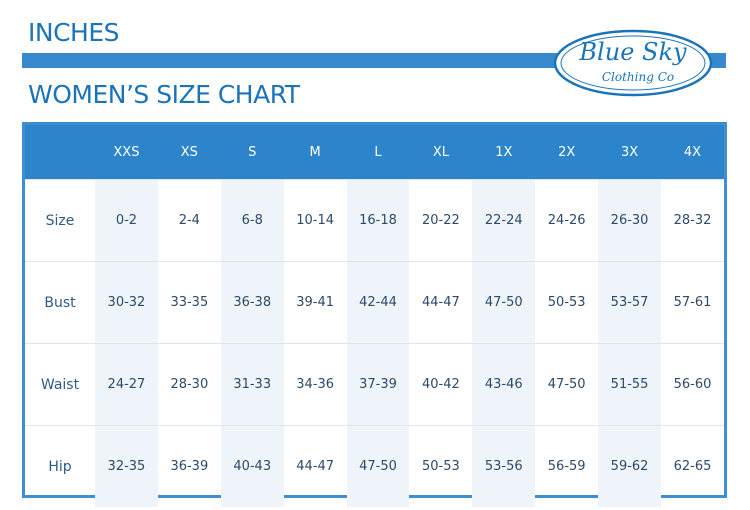 The height and width of the screenshot is (510, 750). What do you see at coordinates (441, 384) in the screenshot?
I see `cell: 40-42` at bounding box center [441, 384].